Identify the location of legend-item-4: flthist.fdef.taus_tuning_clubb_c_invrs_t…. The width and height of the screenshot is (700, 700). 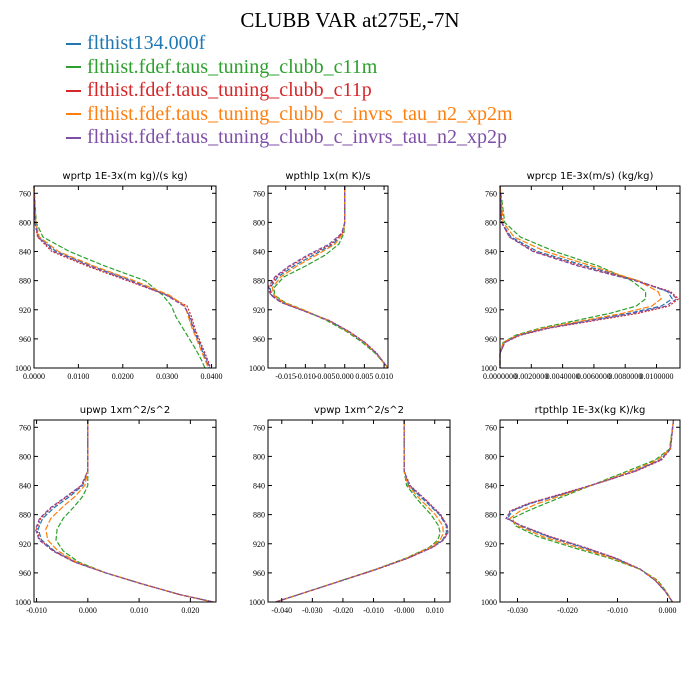
(289, 115).